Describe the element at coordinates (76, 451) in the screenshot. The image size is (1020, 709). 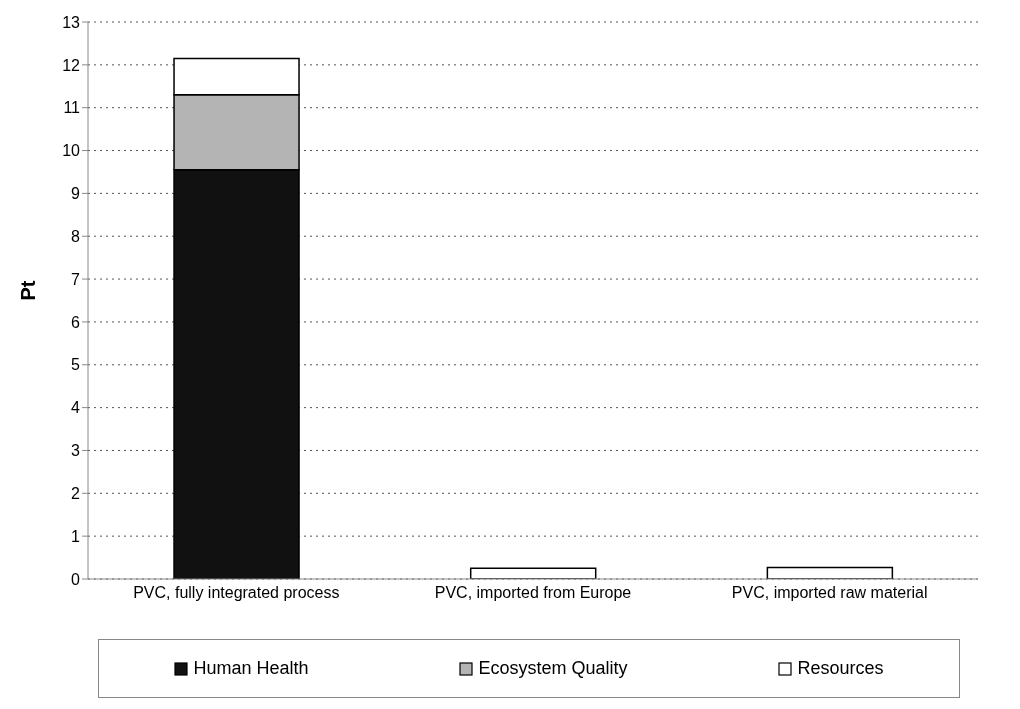
I see `y-tick-label: 3` at that location.